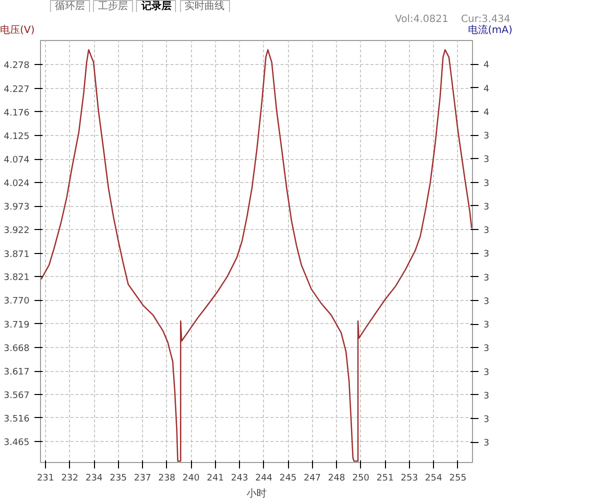 This screenshot has height=504, width=600. I want to click on x-tick-label: 237, so click(143, 479).